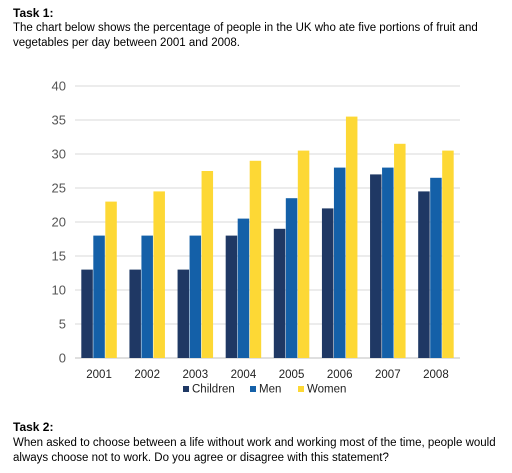 The height and width of the screenshot is (473, 512). I want to click on y-tick-label: 20, so click(59, 222).